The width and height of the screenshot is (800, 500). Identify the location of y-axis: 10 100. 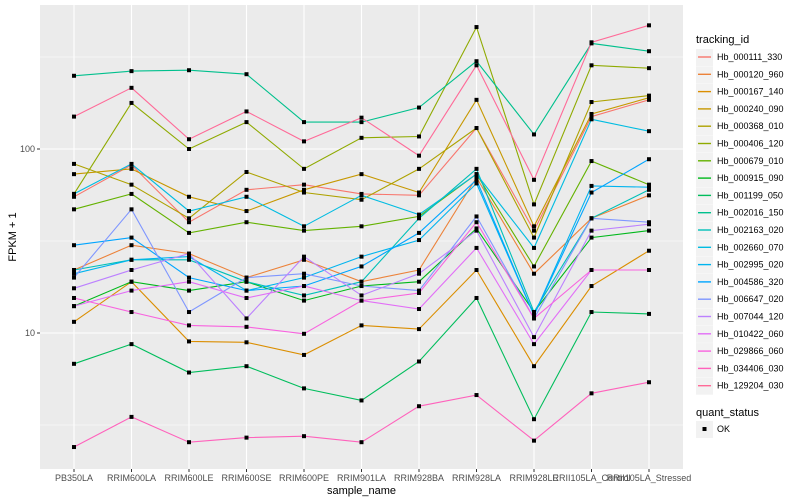
(30, 241).